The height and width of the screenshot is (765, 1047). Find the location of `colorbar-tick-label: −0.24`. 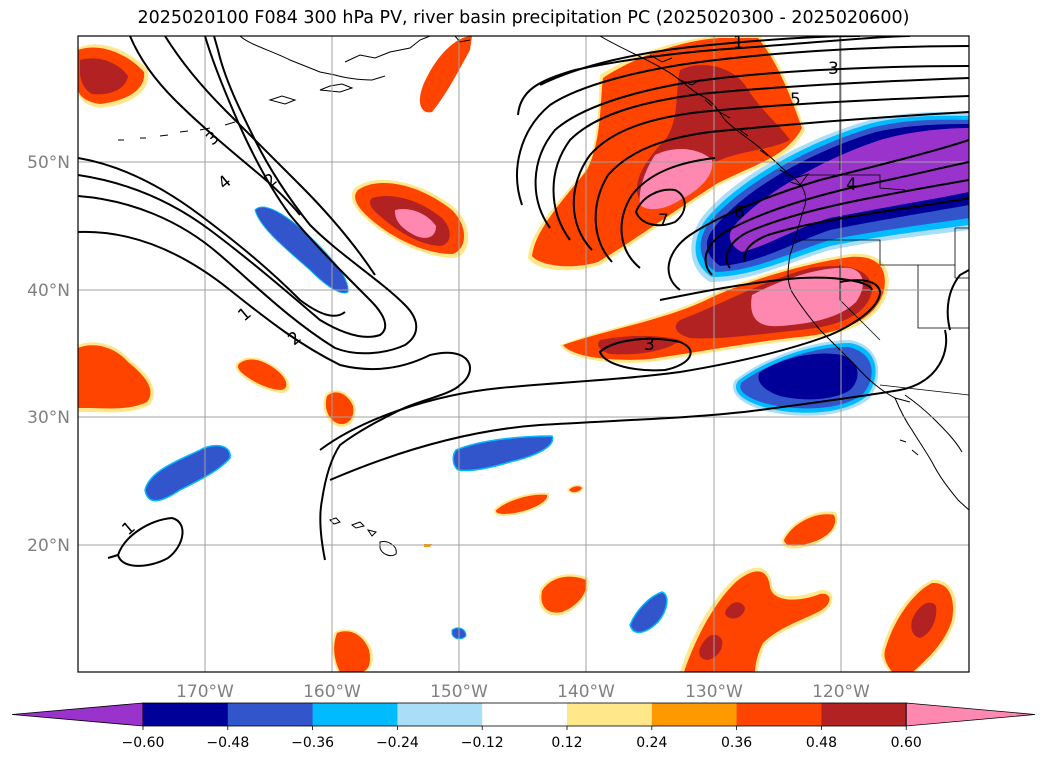

colorbar-tick-label: −0.24 is located at coordinates (397, 743).